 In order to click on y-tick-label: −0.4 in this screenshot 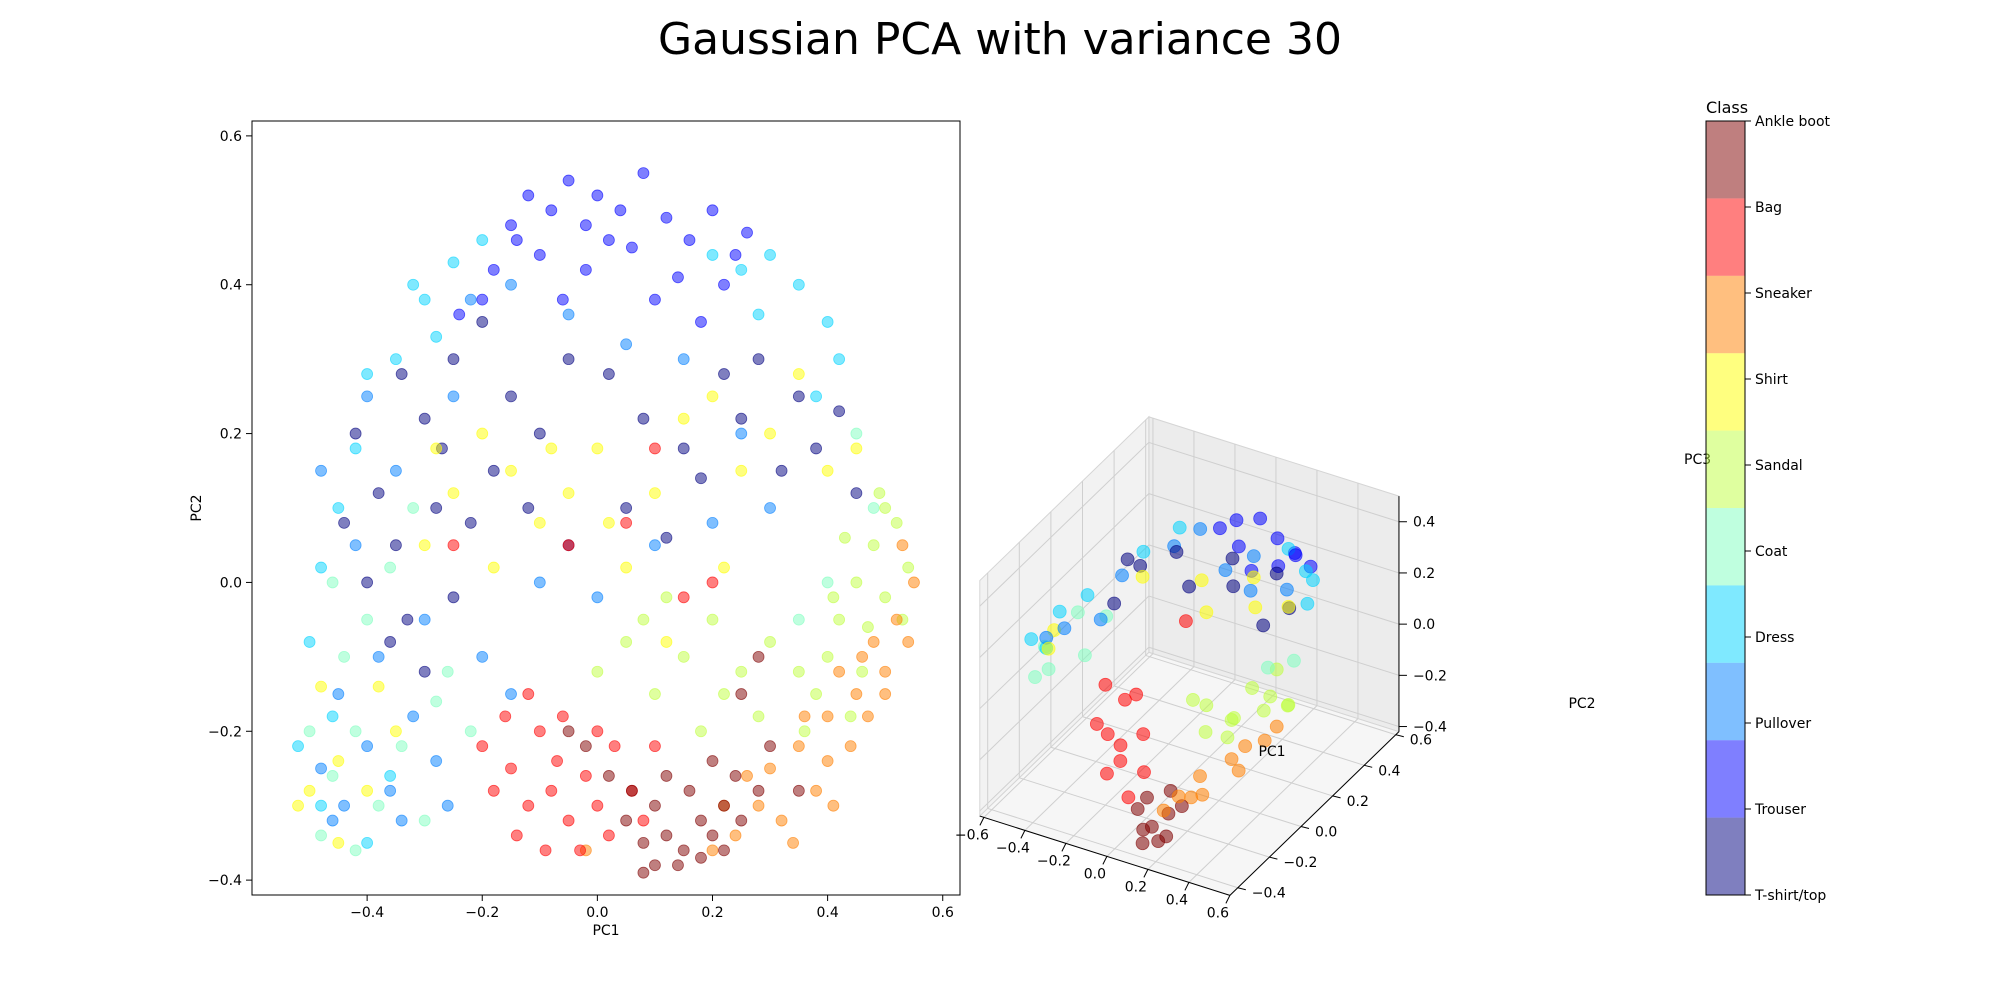, I will do `click(1269, 894)`.